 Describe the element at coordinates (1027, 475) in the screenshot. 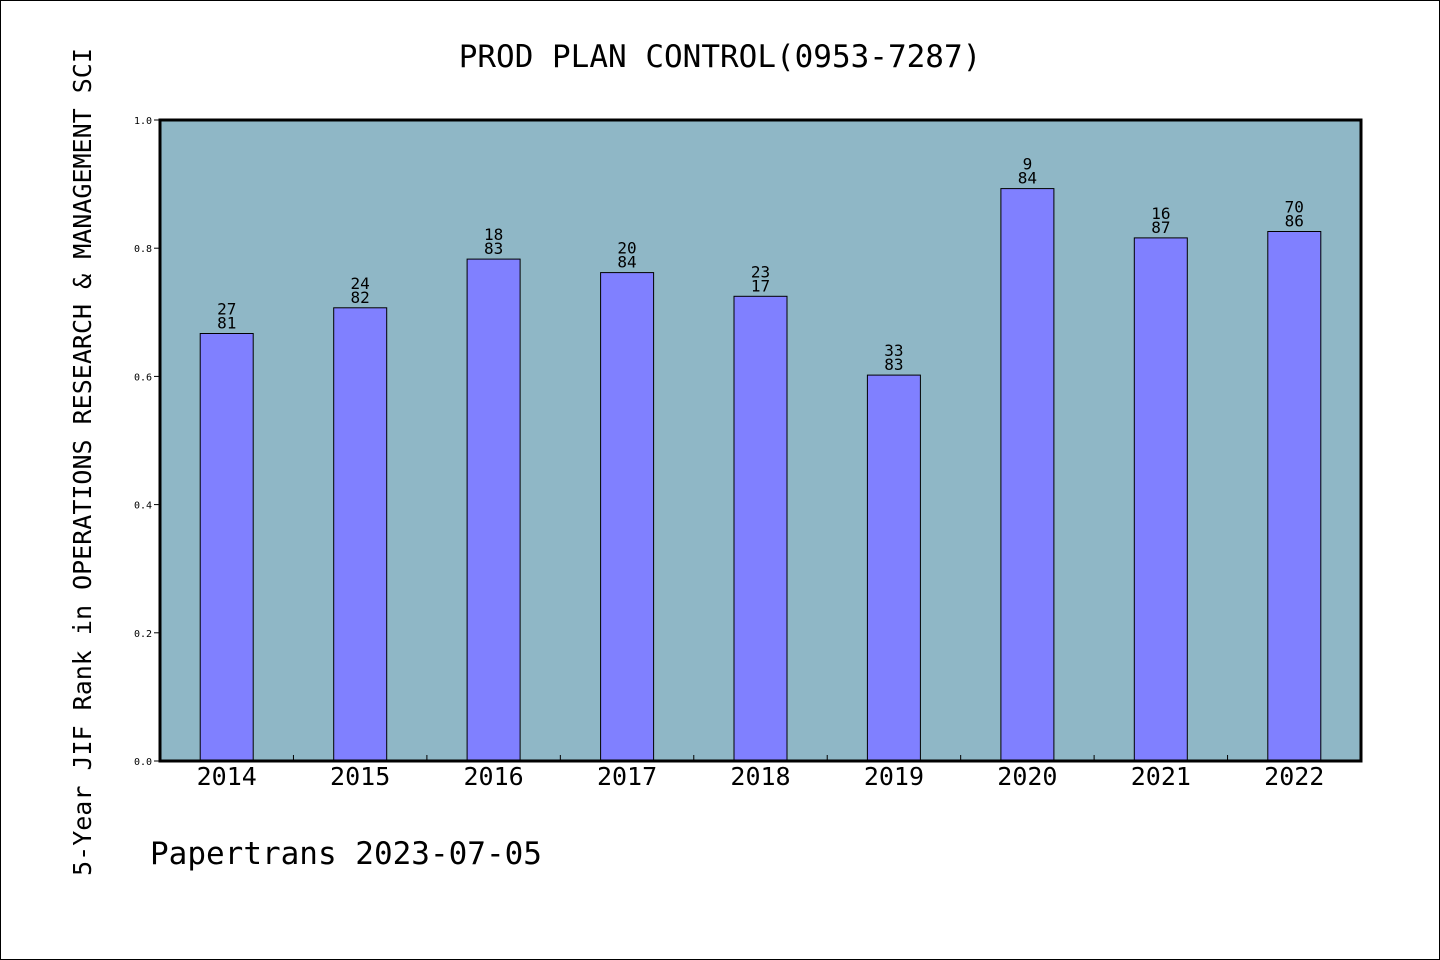

I see `bar-2020` at that location.